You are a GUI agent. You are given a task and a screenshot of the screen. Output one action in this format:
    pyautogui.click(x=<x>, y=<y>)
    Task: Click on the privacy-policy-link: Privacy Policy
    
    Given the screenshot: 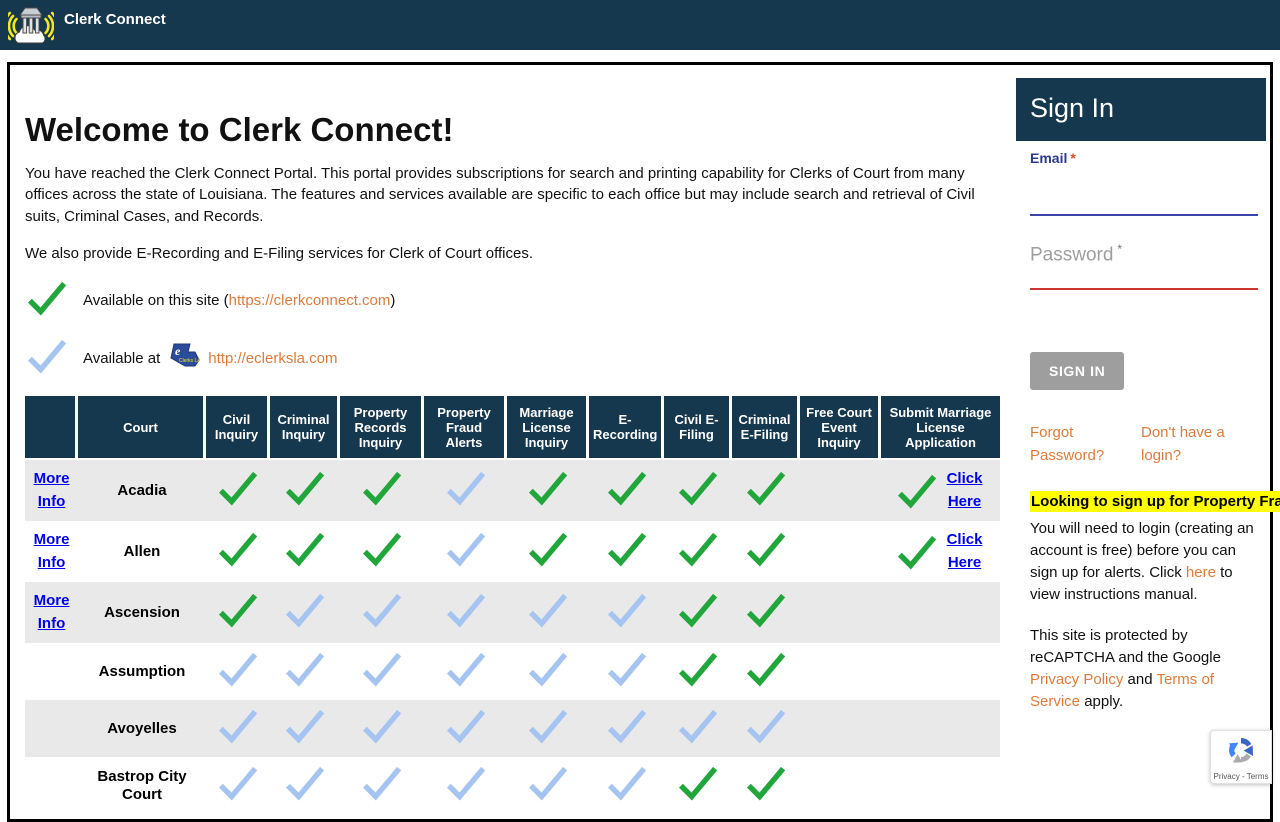 What is the action you would take?
    pyautogui.click(x=1077, y=679)
    